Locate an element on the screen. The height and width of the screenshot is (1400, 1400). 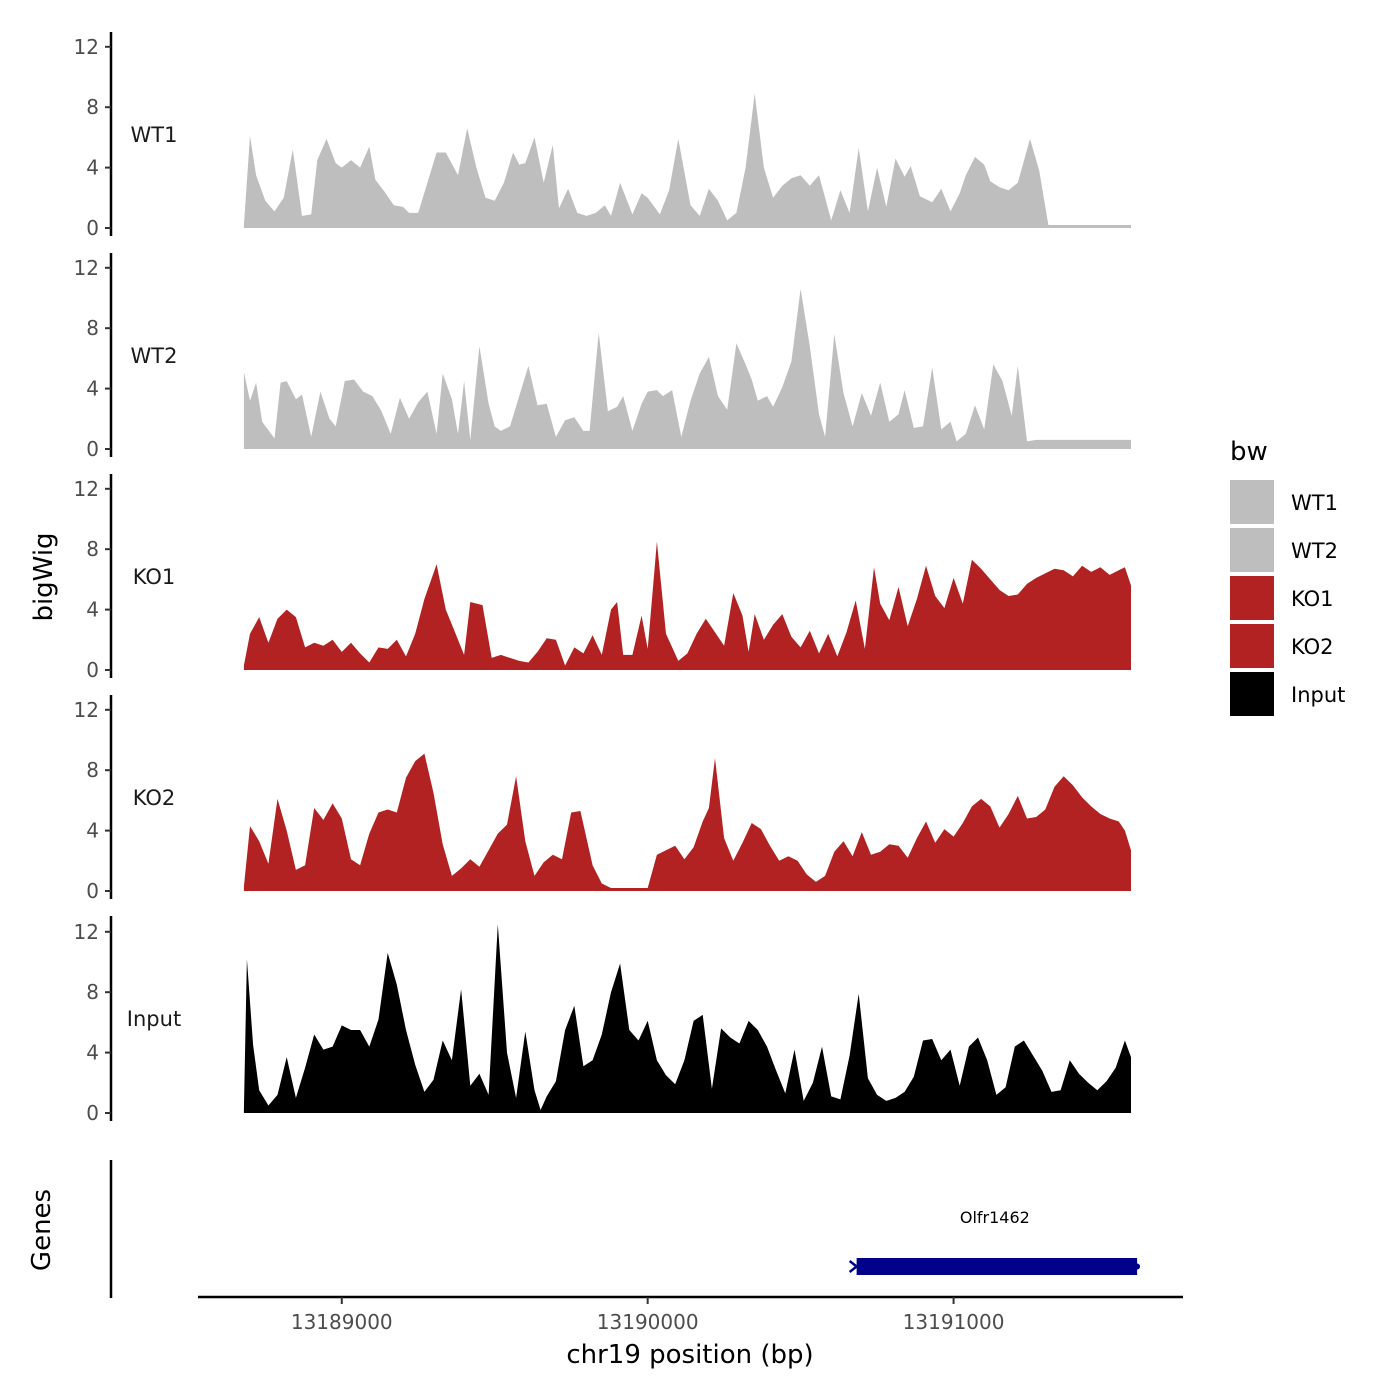
legend-item-ko1: KO1 is located at coordinates (1282, 598).